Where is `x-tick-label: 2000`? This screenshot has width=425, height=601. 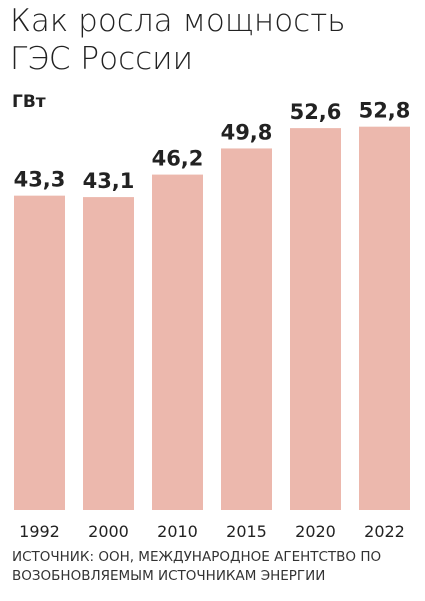
x-tick-label: 2000 is located at coordinates (108, 531).